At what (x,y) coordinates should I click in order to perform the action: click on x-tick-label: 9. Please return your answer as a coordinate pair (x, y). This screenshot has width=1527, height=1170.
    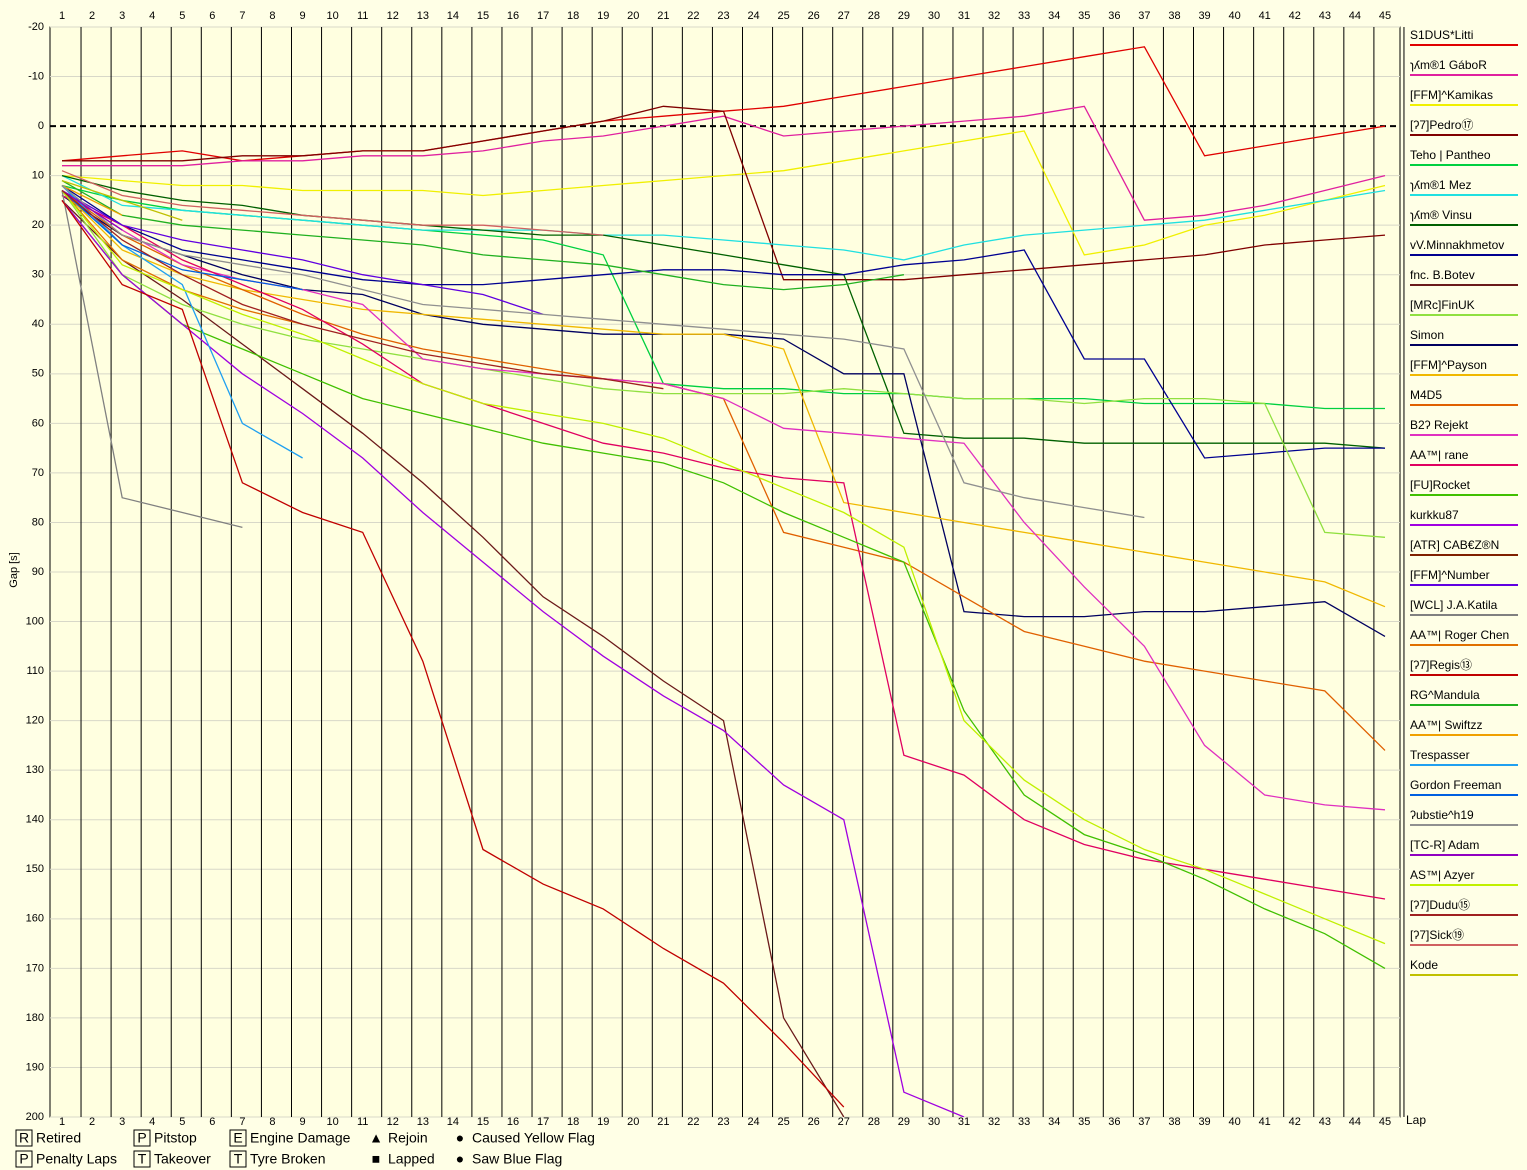
    Looking at the image, I should click on (302, 1122).